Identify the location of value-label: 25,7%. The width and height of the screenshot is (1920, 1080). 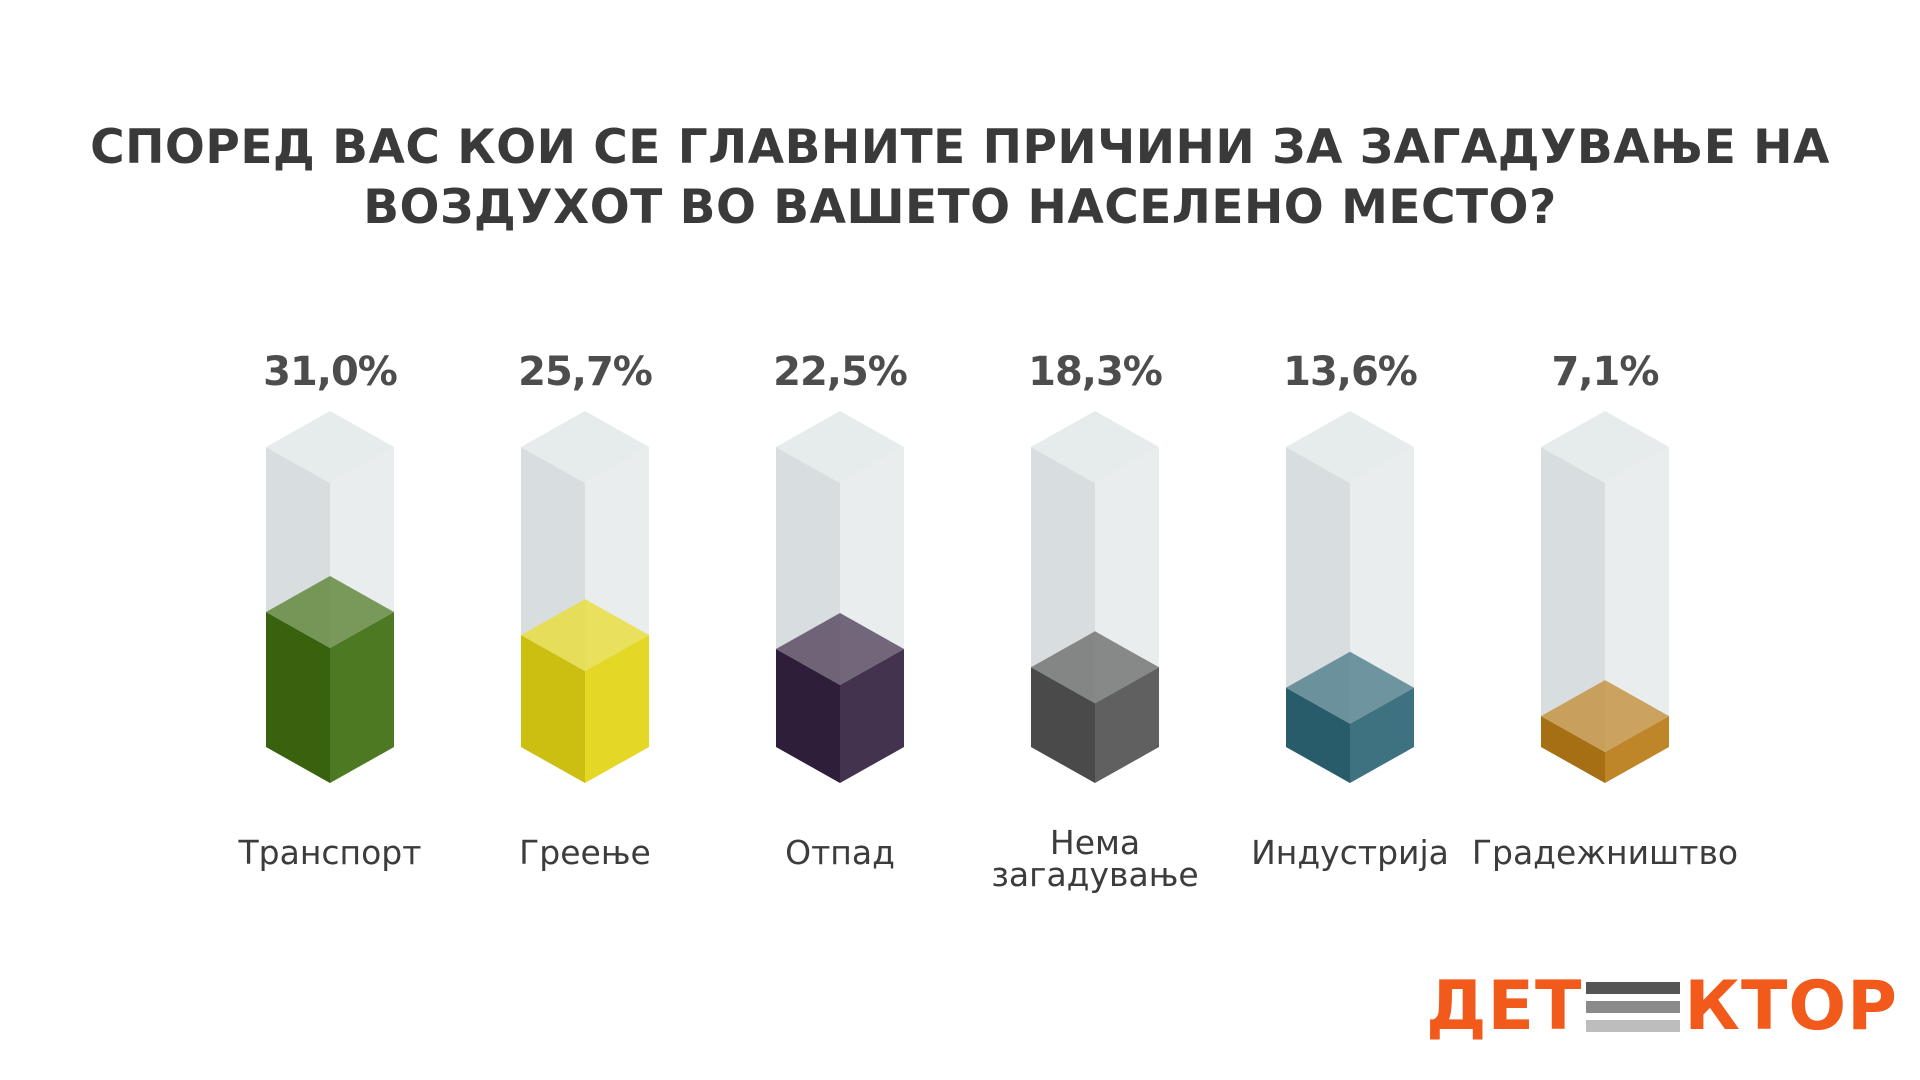
(585, 372).